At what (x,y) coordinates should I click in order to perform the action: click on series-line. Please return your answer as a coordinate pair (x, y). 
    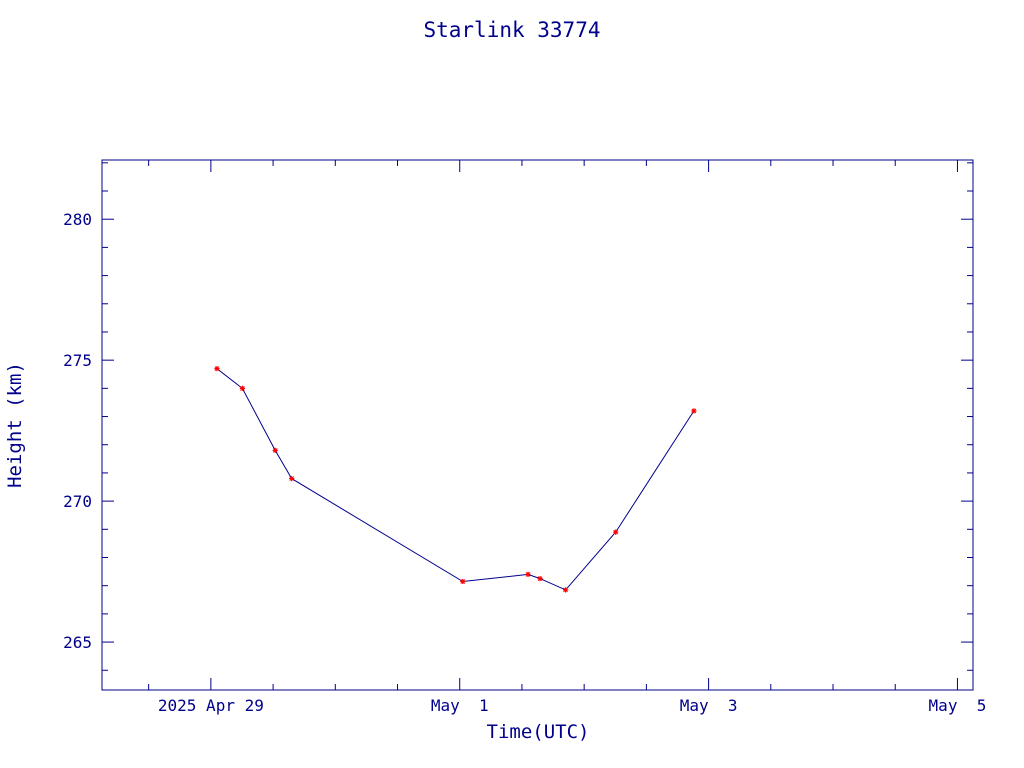
    Looking at the image, I should click on (455, 479).